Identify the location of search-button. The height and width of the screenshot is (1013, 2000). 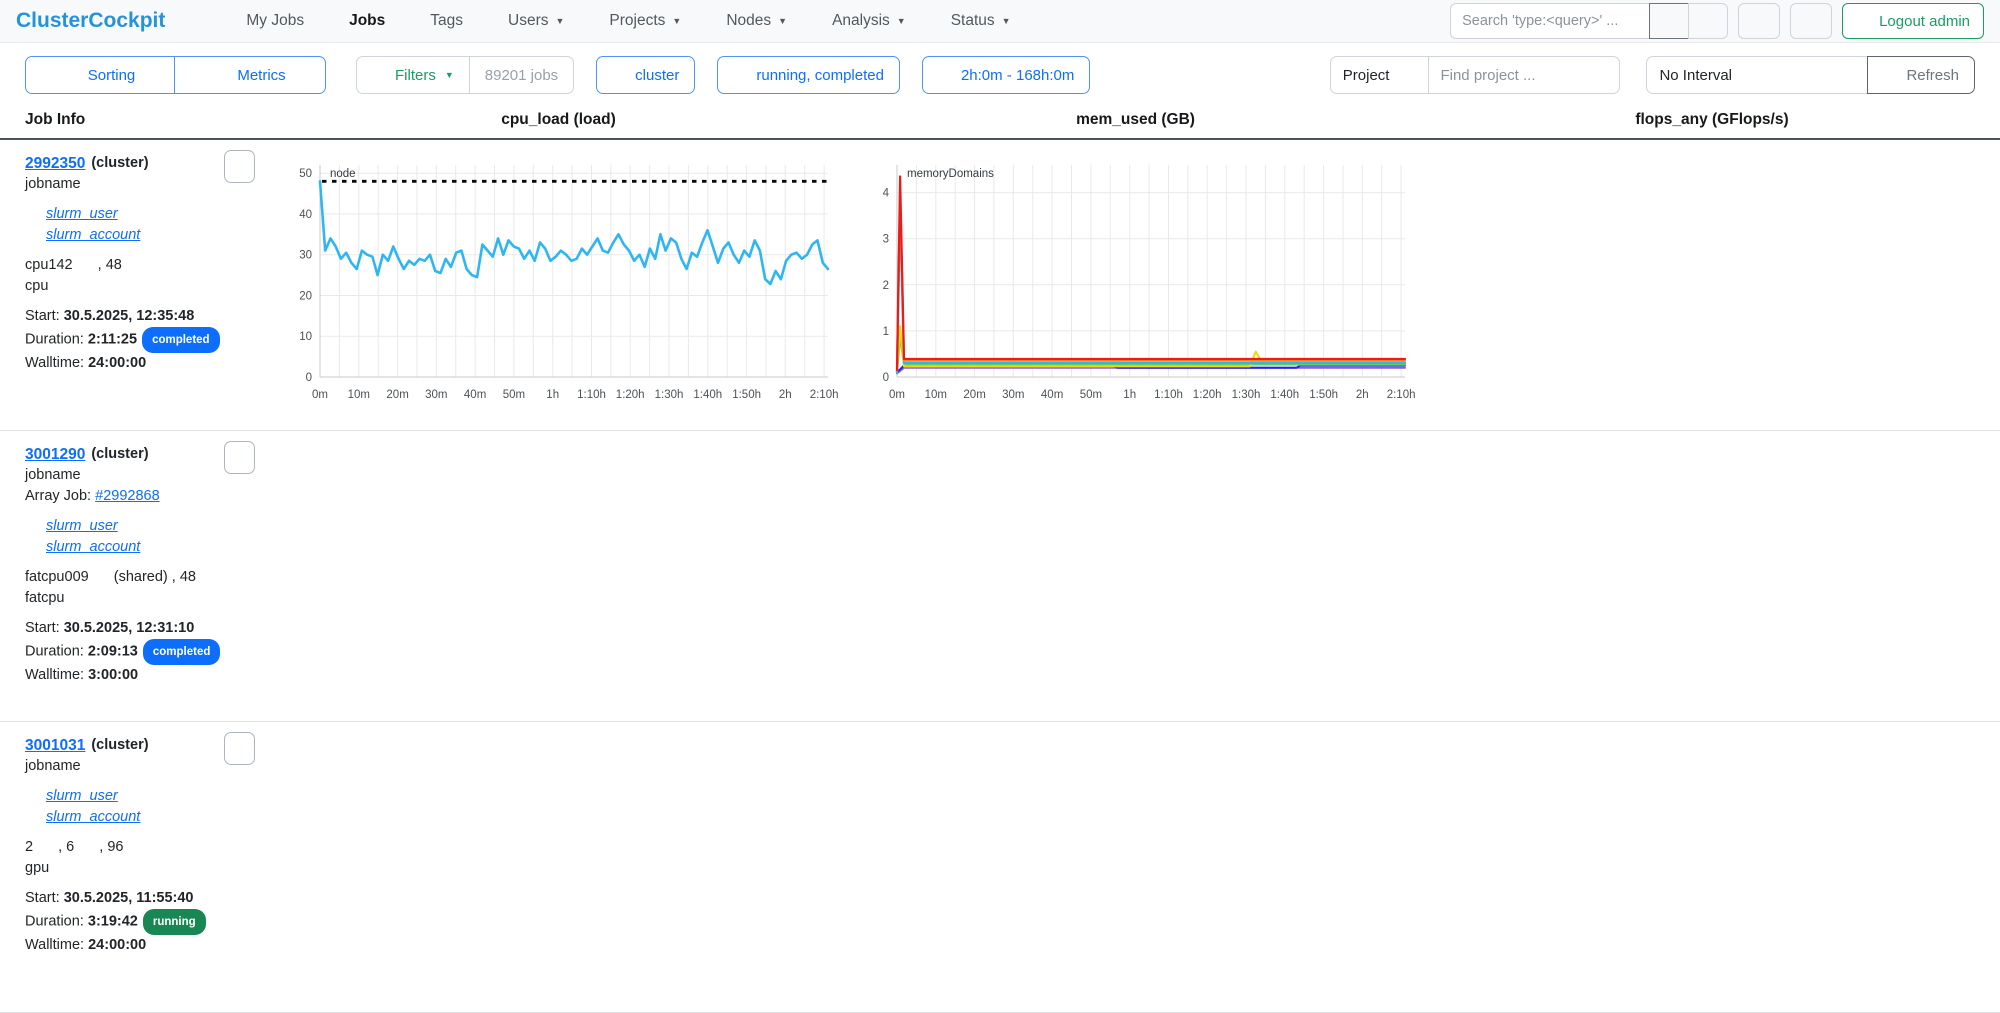
(1669, 21).